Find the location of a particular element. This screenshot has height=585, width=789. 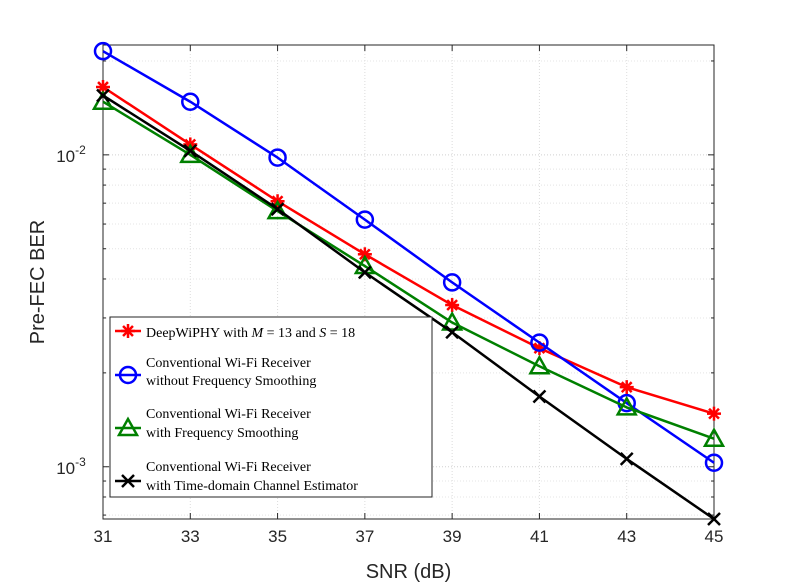

legend-entry-deepwiphy: DeepWiPHY with M = 13 and S = 18 is located at coordinates (235, 332).